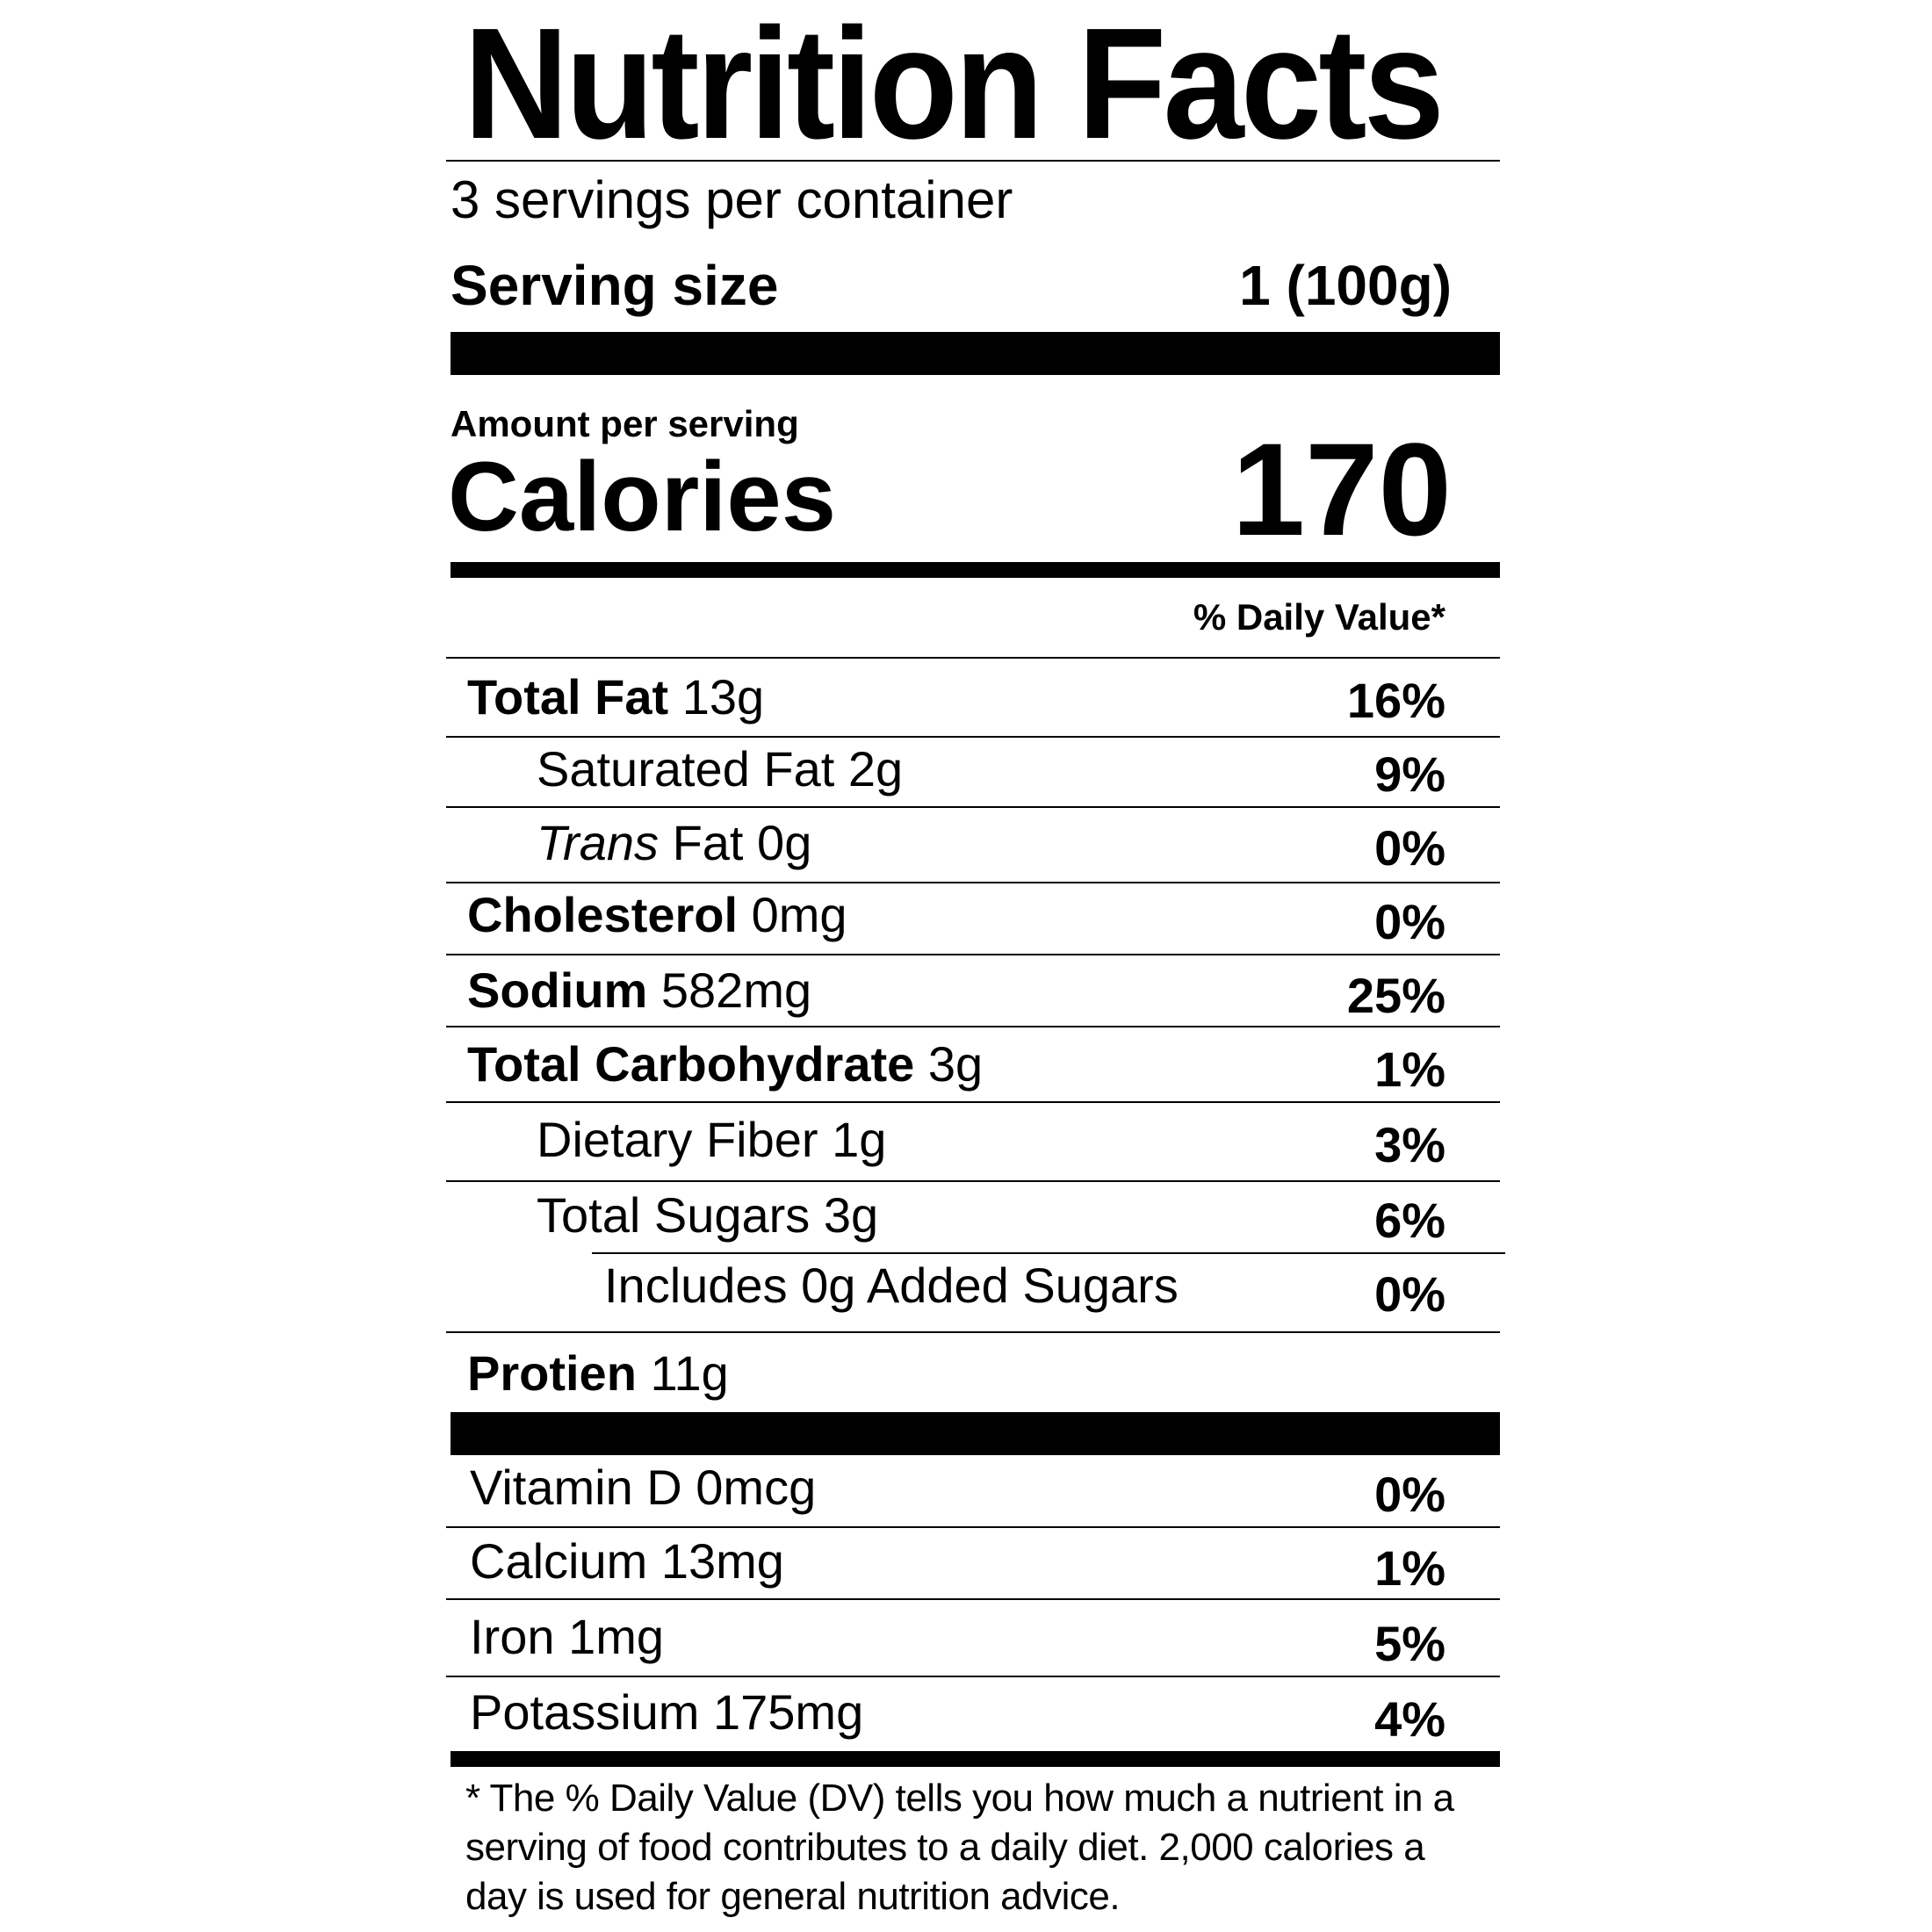 The width and height of the screenshot is (1932, 1932). What do you see at coordinates (627, 1561) in the screenshot?
I see `calcium: Calcium 13mg` at bounding box center [627, 1561].